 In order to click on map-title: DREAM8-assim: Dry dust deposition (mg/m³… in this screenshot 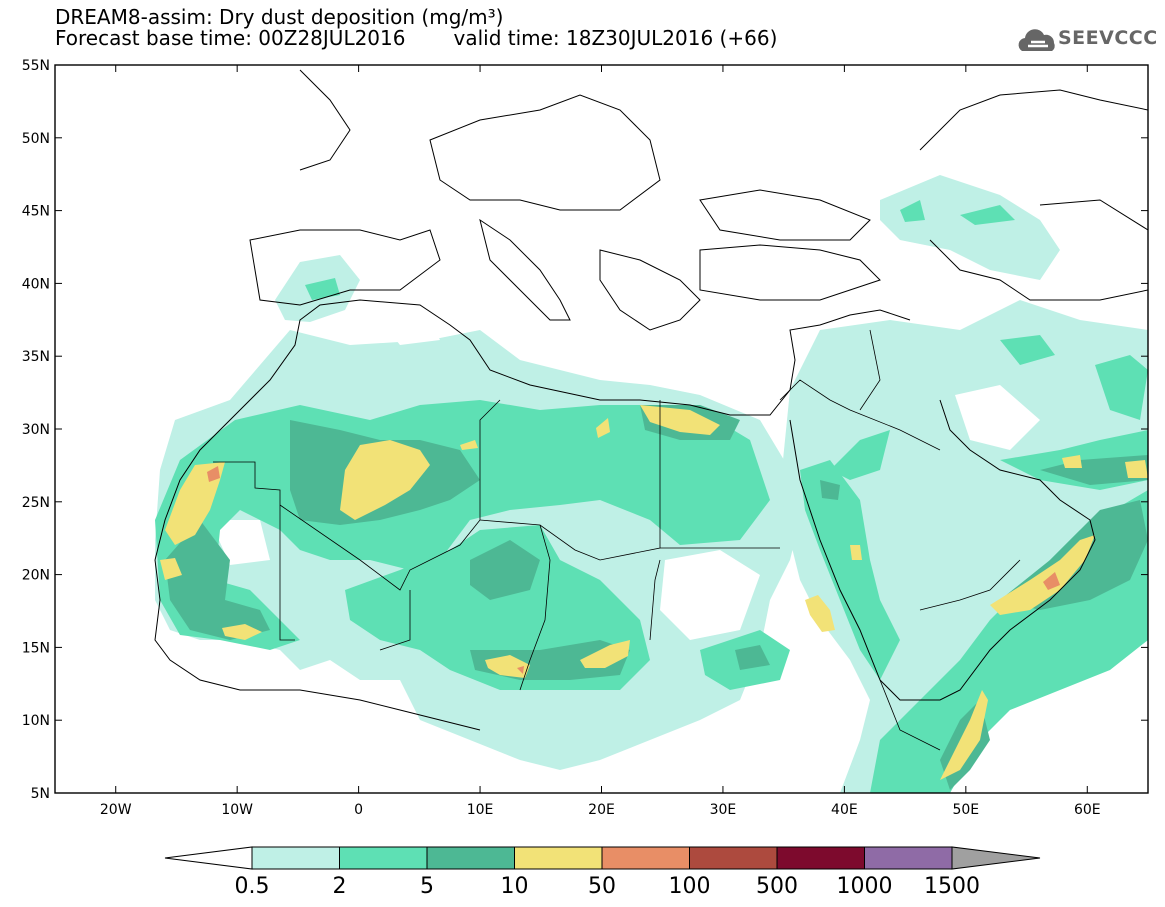, I will do `click(279, 17)`.